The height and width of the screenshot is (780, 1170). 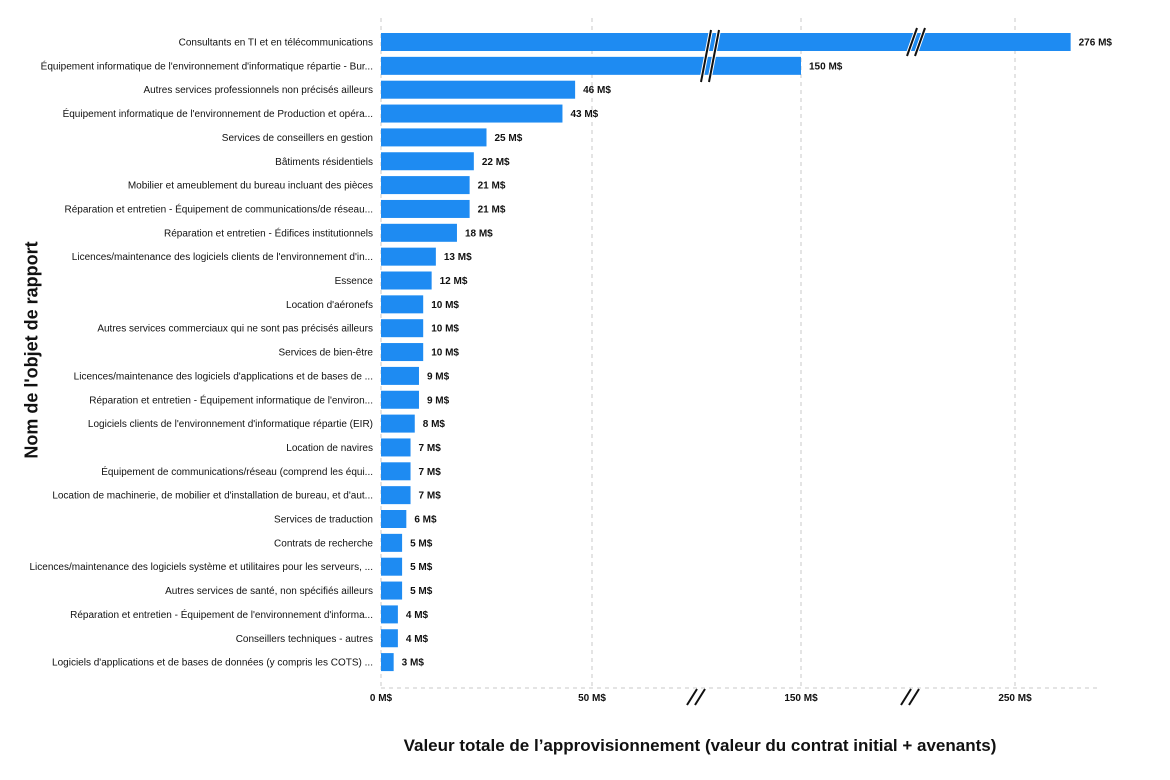 I want to click on data-label: 18 M$, so click(x=479, y=233).